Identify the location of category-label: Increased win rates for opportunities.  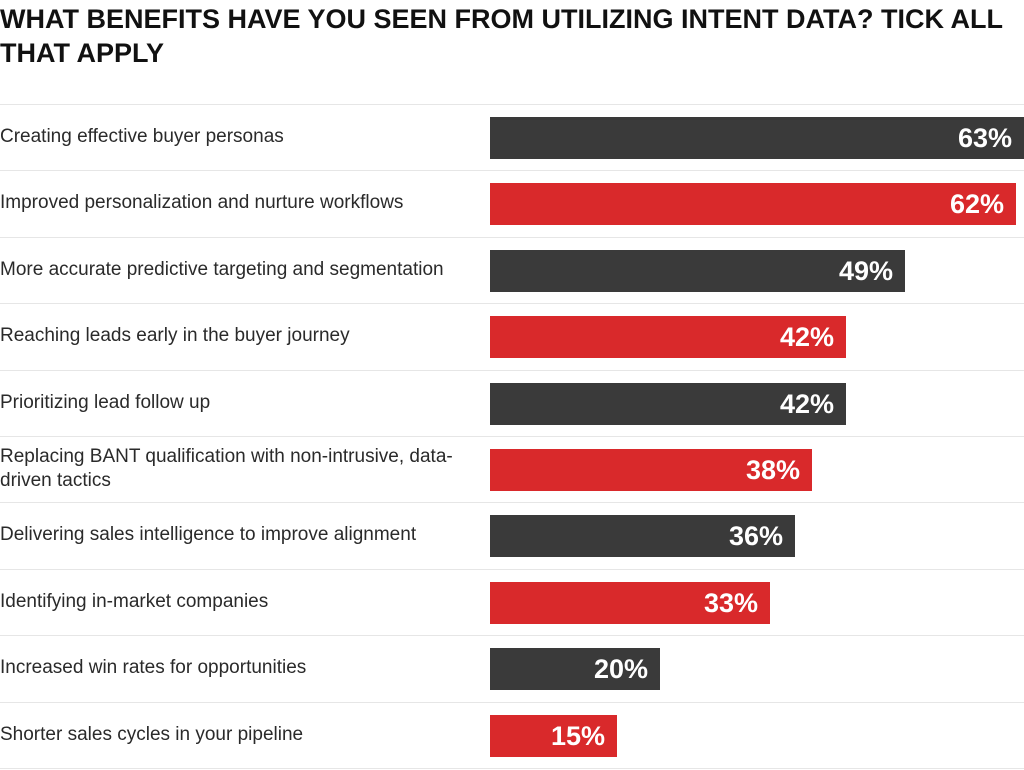
(153, 668).